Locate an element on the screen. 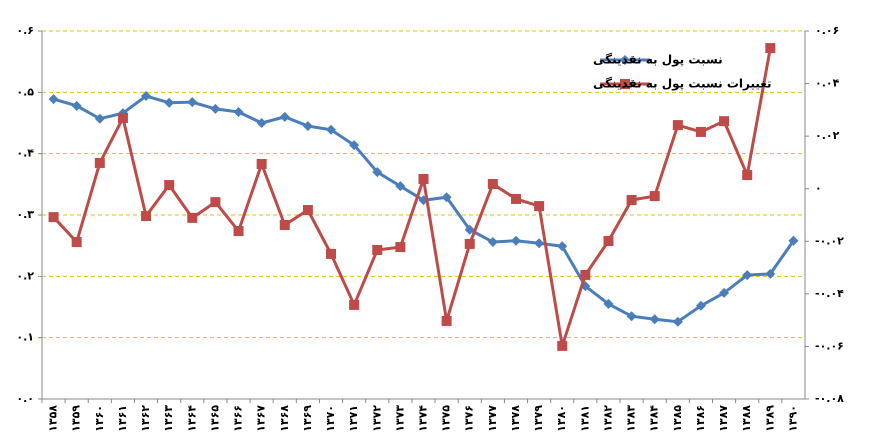 This screenshot has width=872, height=446. y-tick-label: ۰.۲ is located at coordinates (25, 275).